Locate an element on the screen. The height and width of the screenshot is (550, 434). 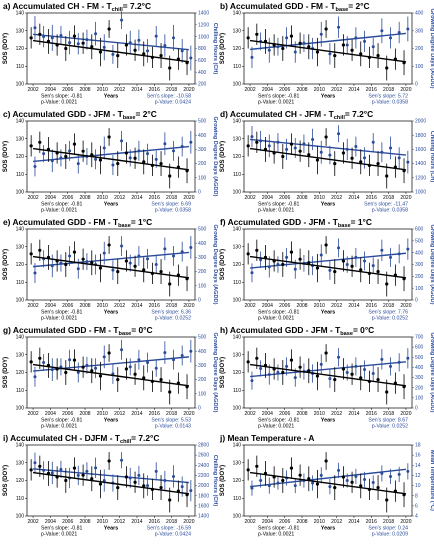
y2-tick-label: 1600 is located at coordinates (420, 150).